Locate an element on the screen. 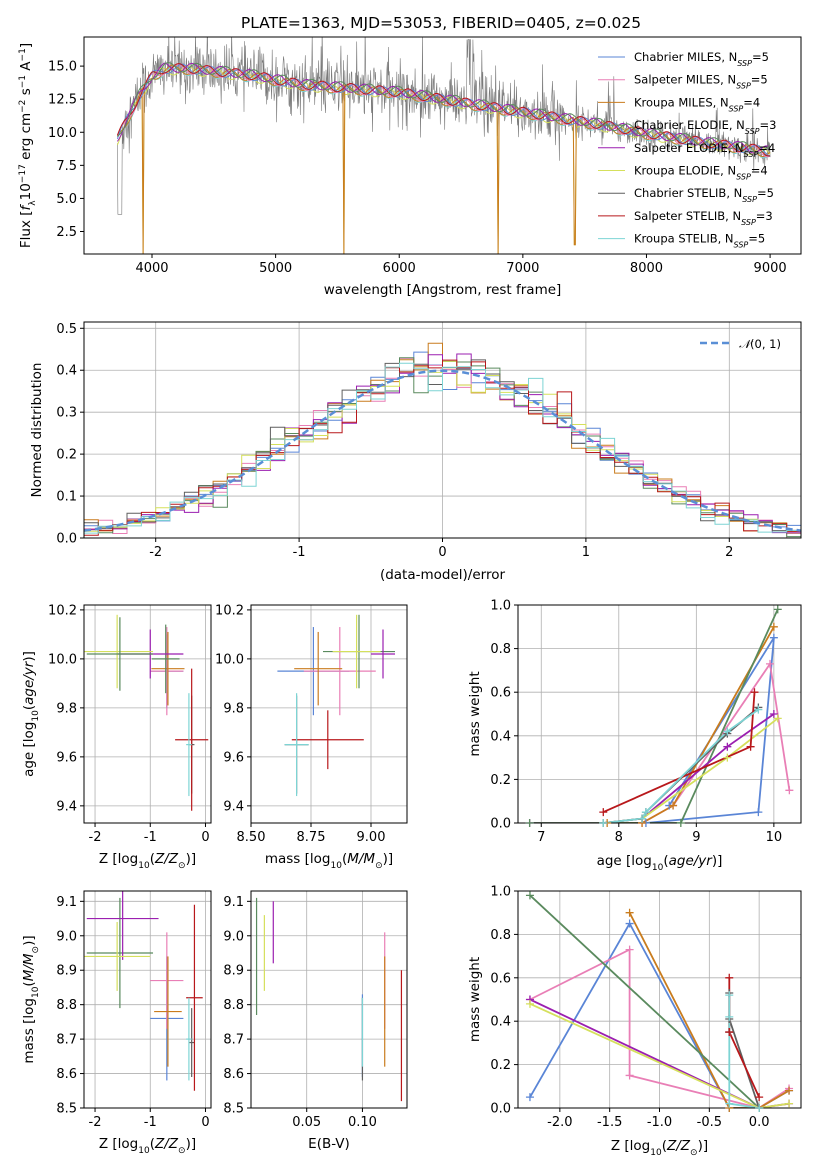 This screenshot has height=1170, width=819. y-tick-label: 0.6 is located at coordinates (500, 693).